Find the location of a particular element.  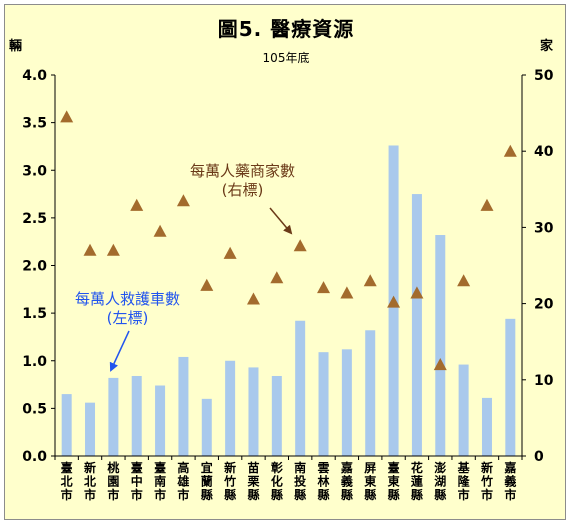

right-tick-label: 20 is located at coordinates (544, 305).